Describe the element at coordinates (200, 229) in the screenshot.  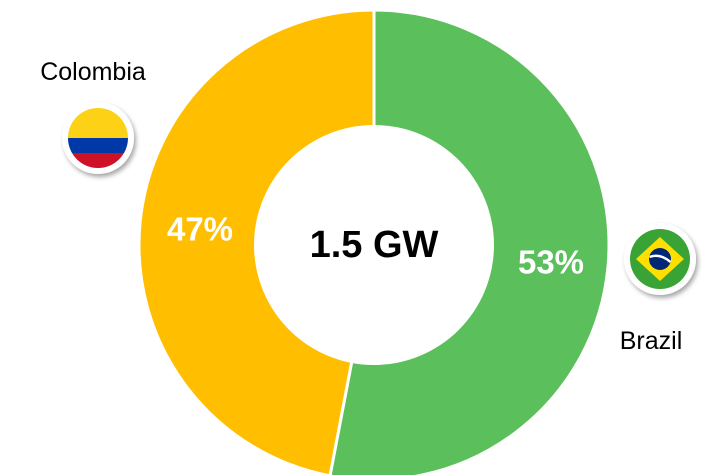
I see `colombia-percent-label: 47%` at that location.